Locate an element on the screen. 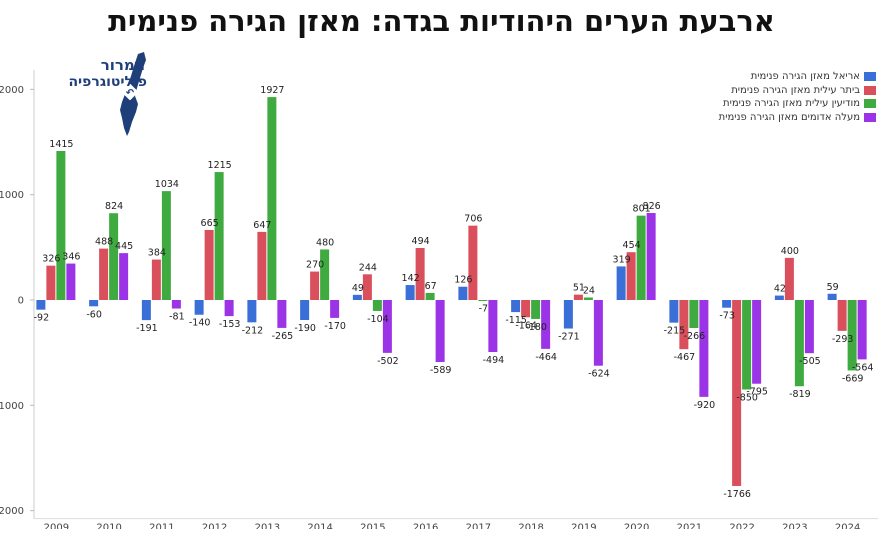 The height and width of the screenshot is (533, 883). data-label: 1034 is located at coordinates (167, 184).